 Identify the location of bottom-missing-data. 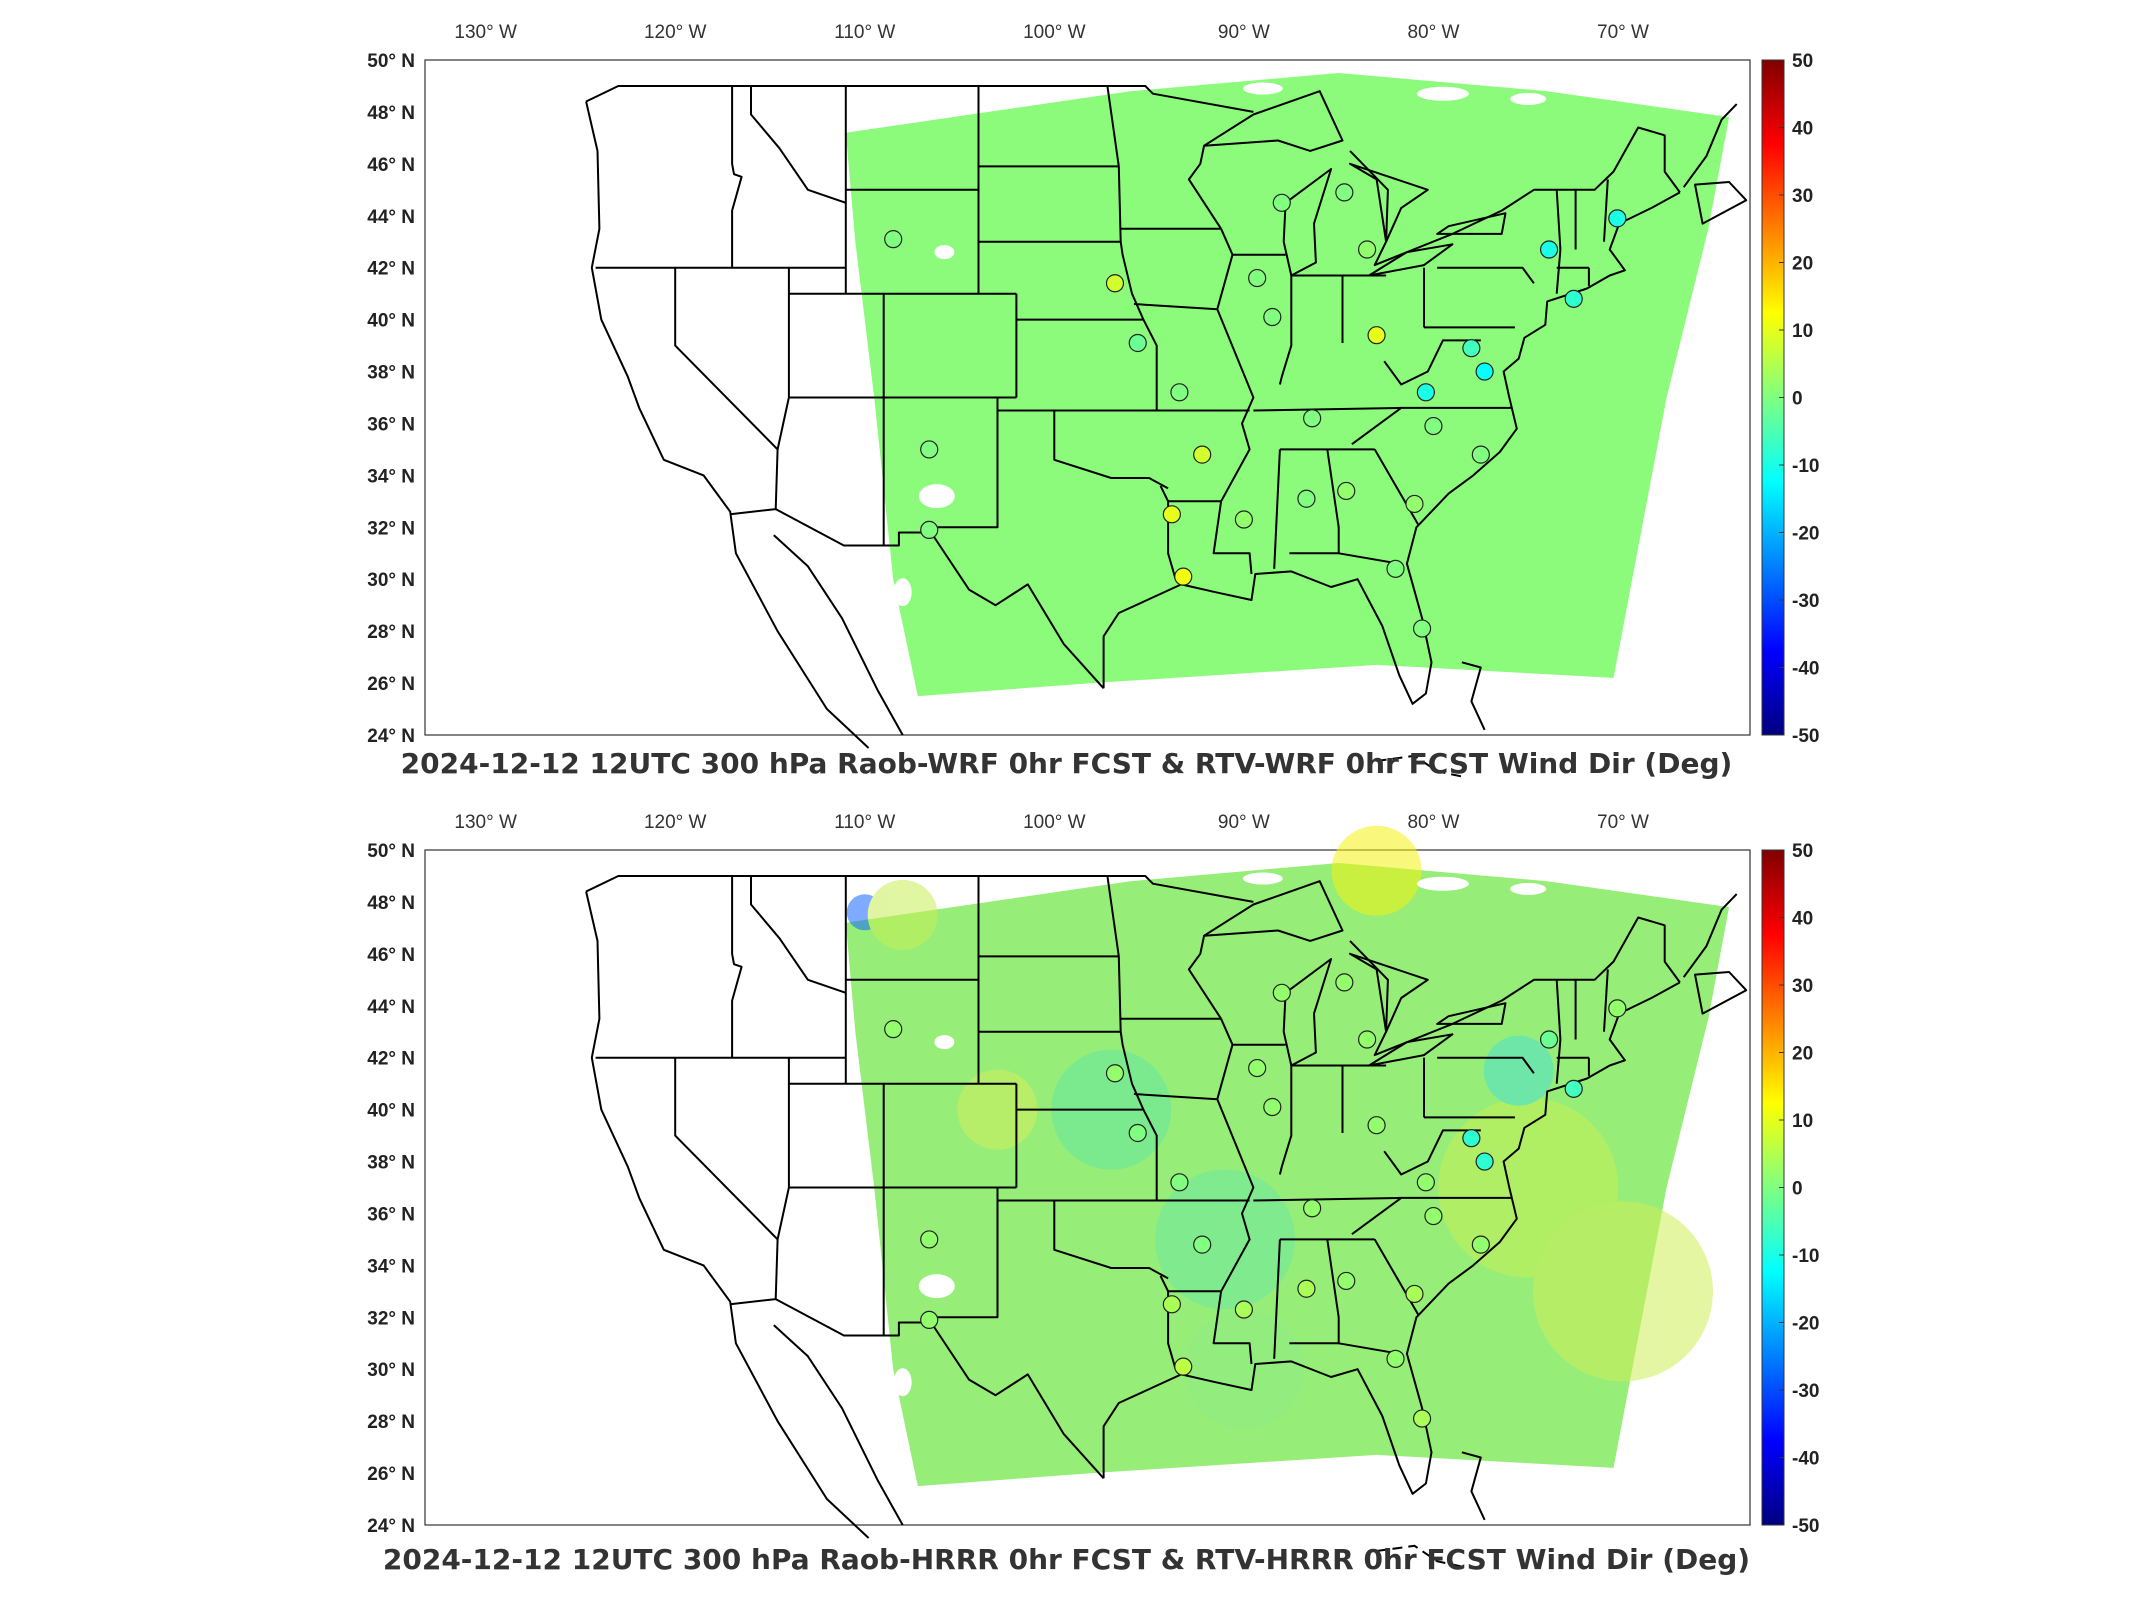
(1220, 1134).